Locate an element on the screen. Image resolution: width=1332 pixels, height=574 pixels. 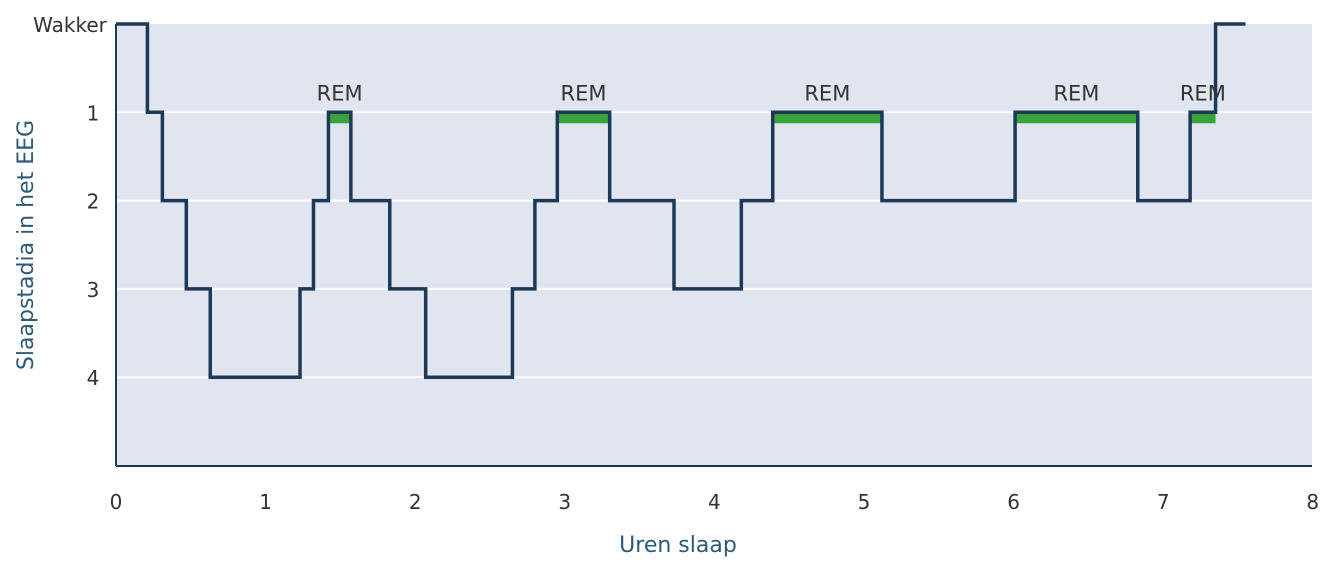
x-tick-label: 4 is located at coordinates (714, 502).